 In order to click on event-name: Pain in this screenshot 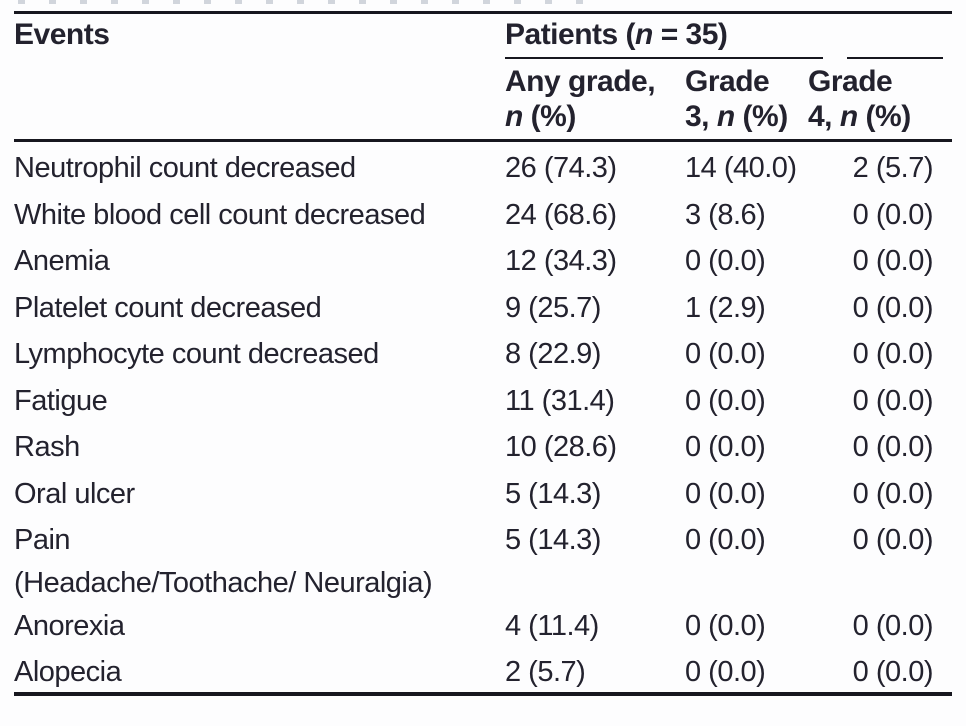, I will do `click(42, 540)`.